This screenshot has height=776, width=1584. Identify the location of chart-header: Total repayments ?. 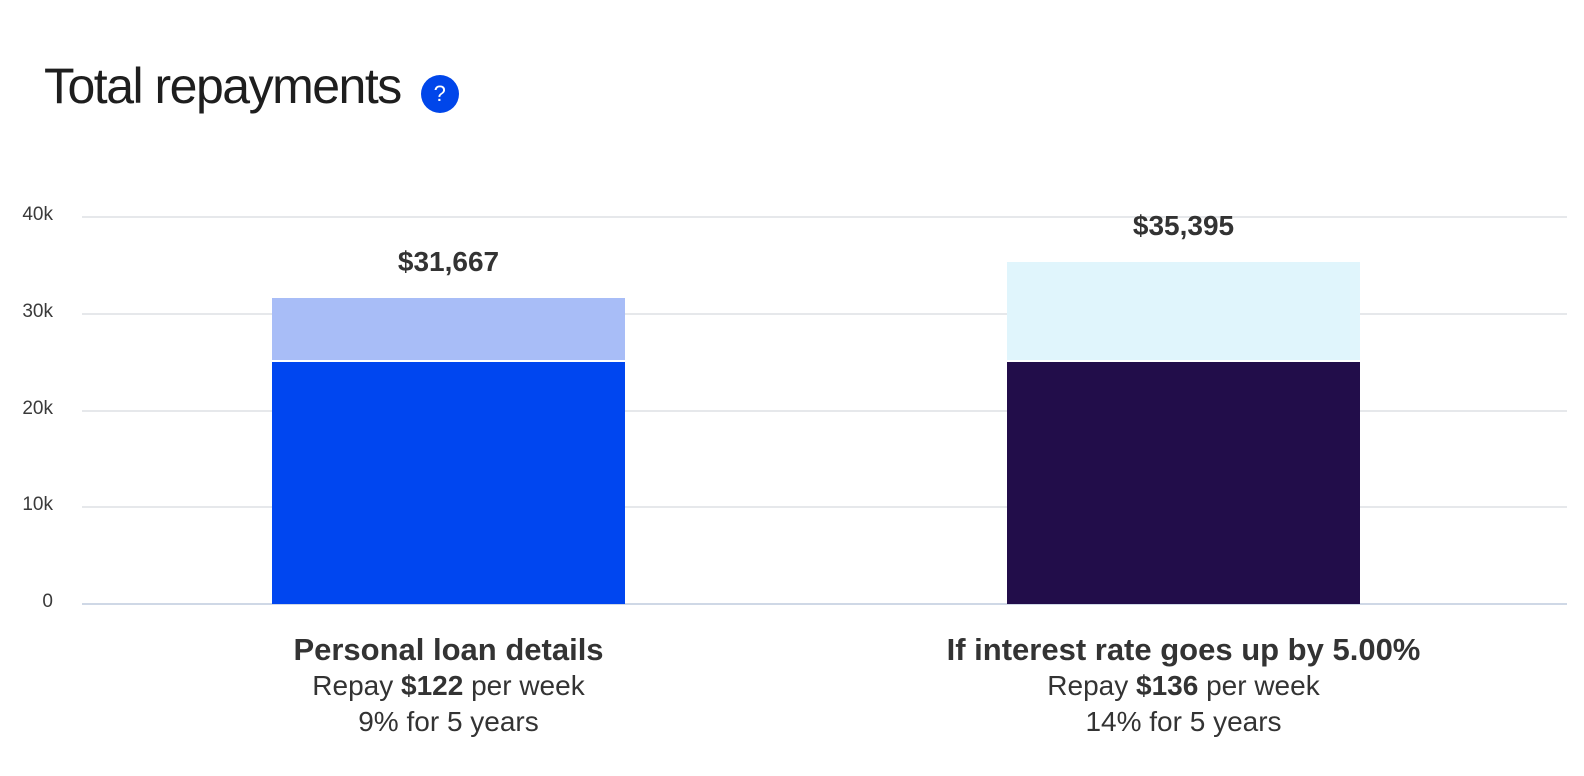
(251, 86).